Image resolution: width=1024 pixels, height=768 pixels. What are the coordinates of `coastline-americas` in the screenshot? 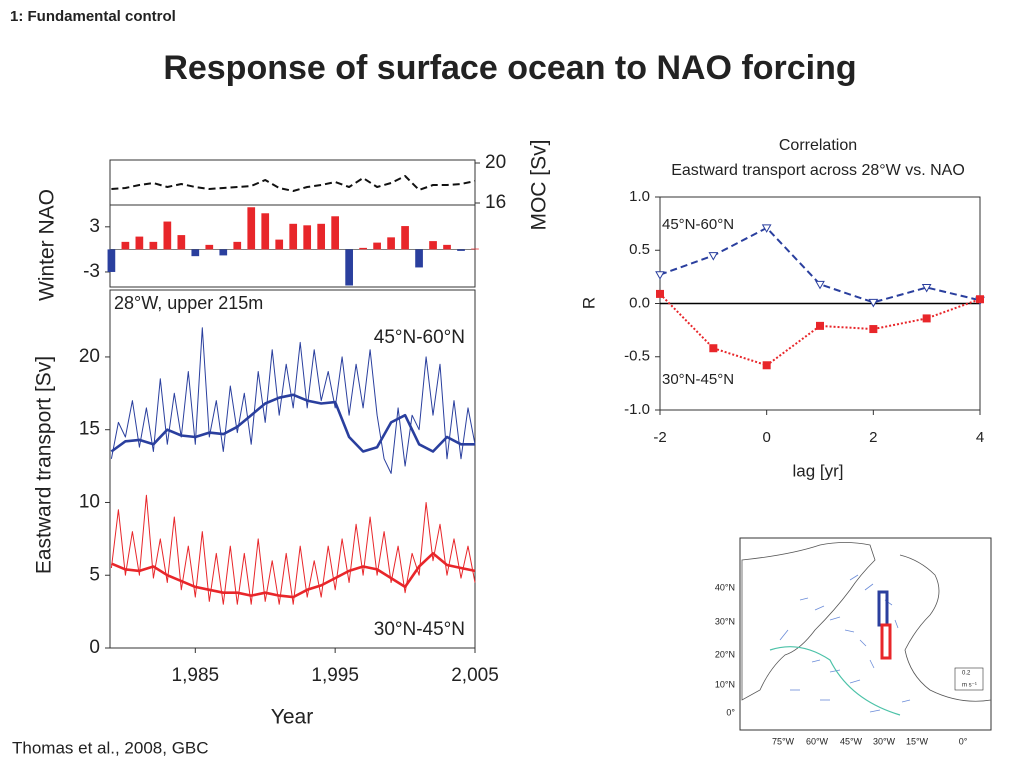 It's located at (808, 621).